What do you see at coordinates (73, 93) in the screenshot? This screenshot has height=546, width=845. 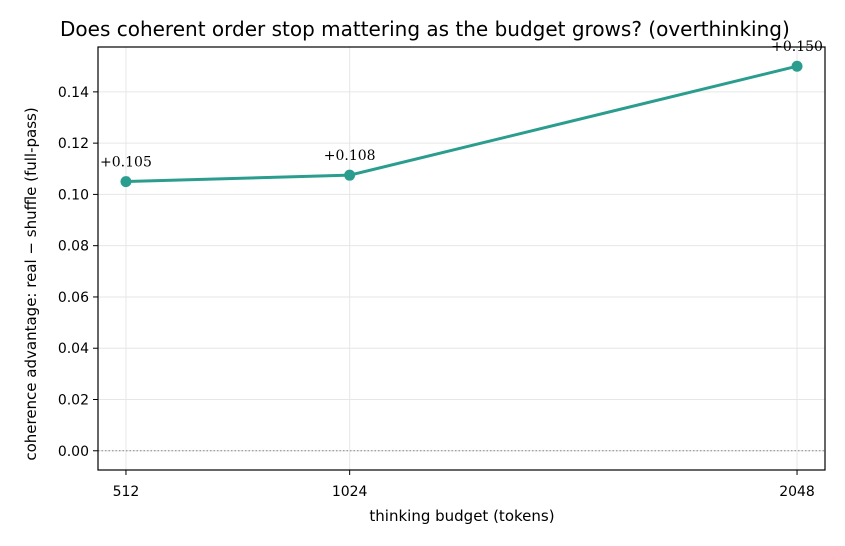 I see `y-tick-label: 0.14` at bounding box center [73, 93].